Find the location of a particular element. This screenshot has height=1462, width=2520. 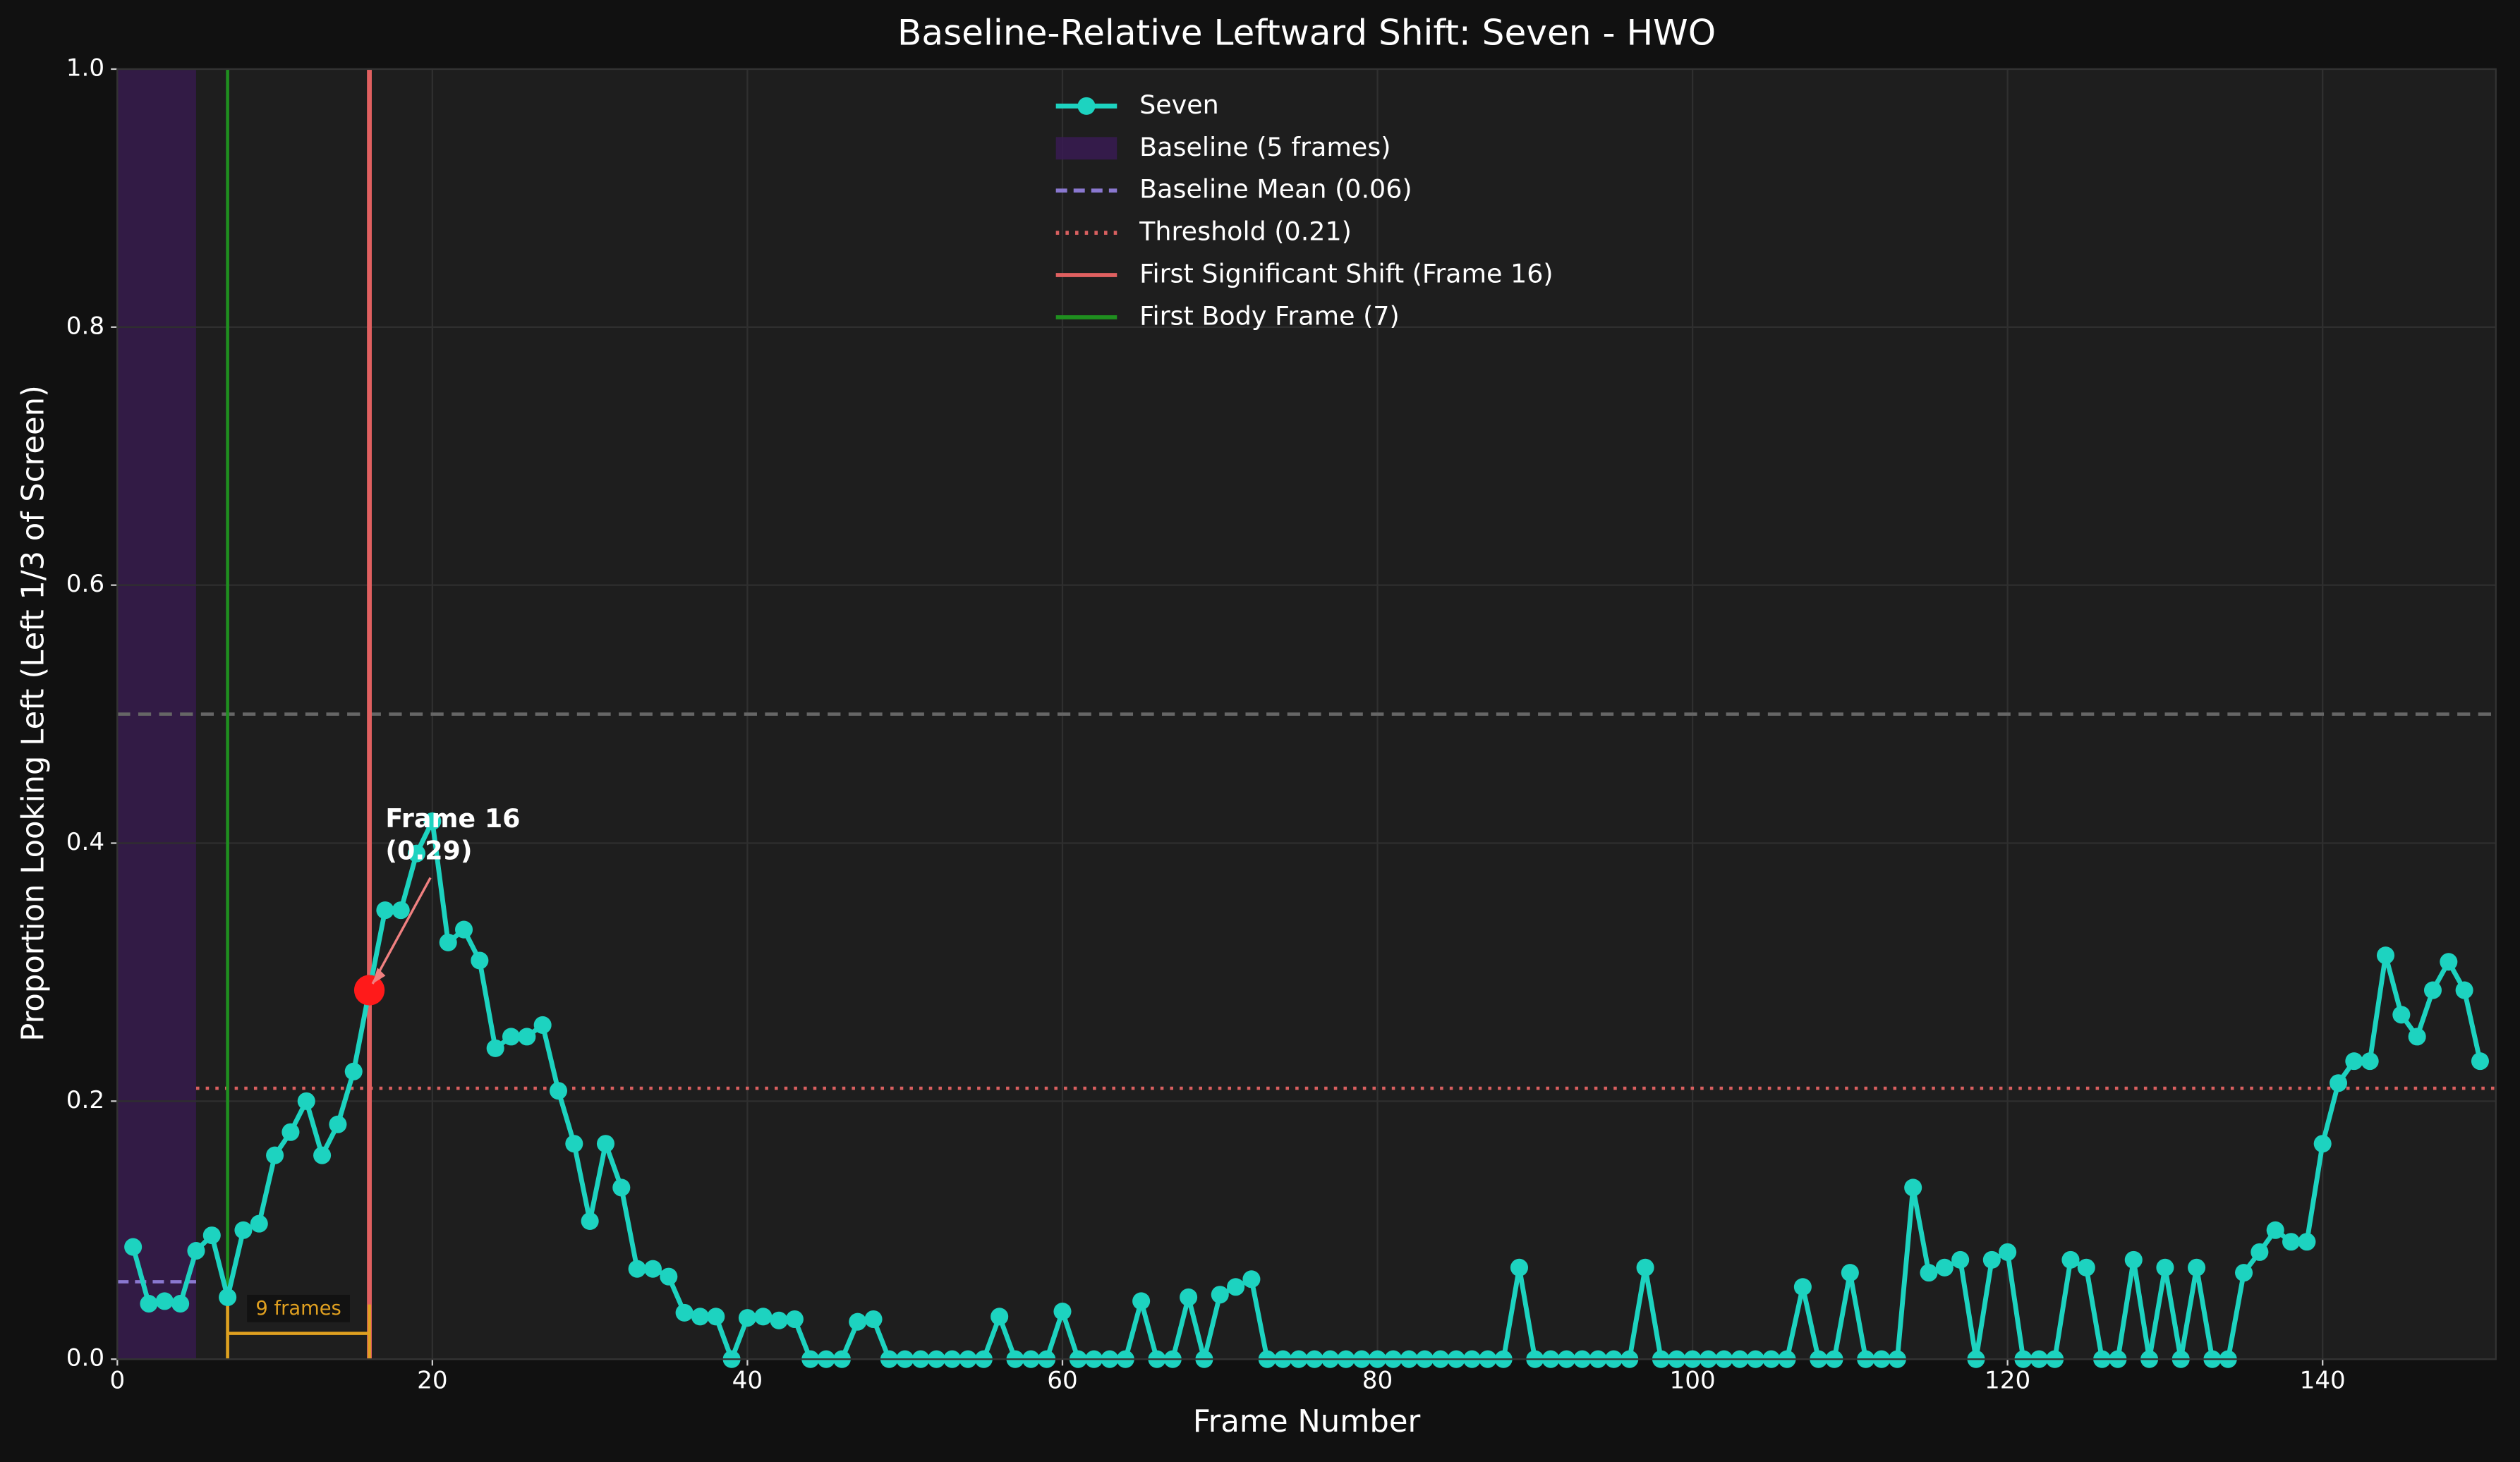

y-tick-label: 0.8 is located at coordinates (85, 326).